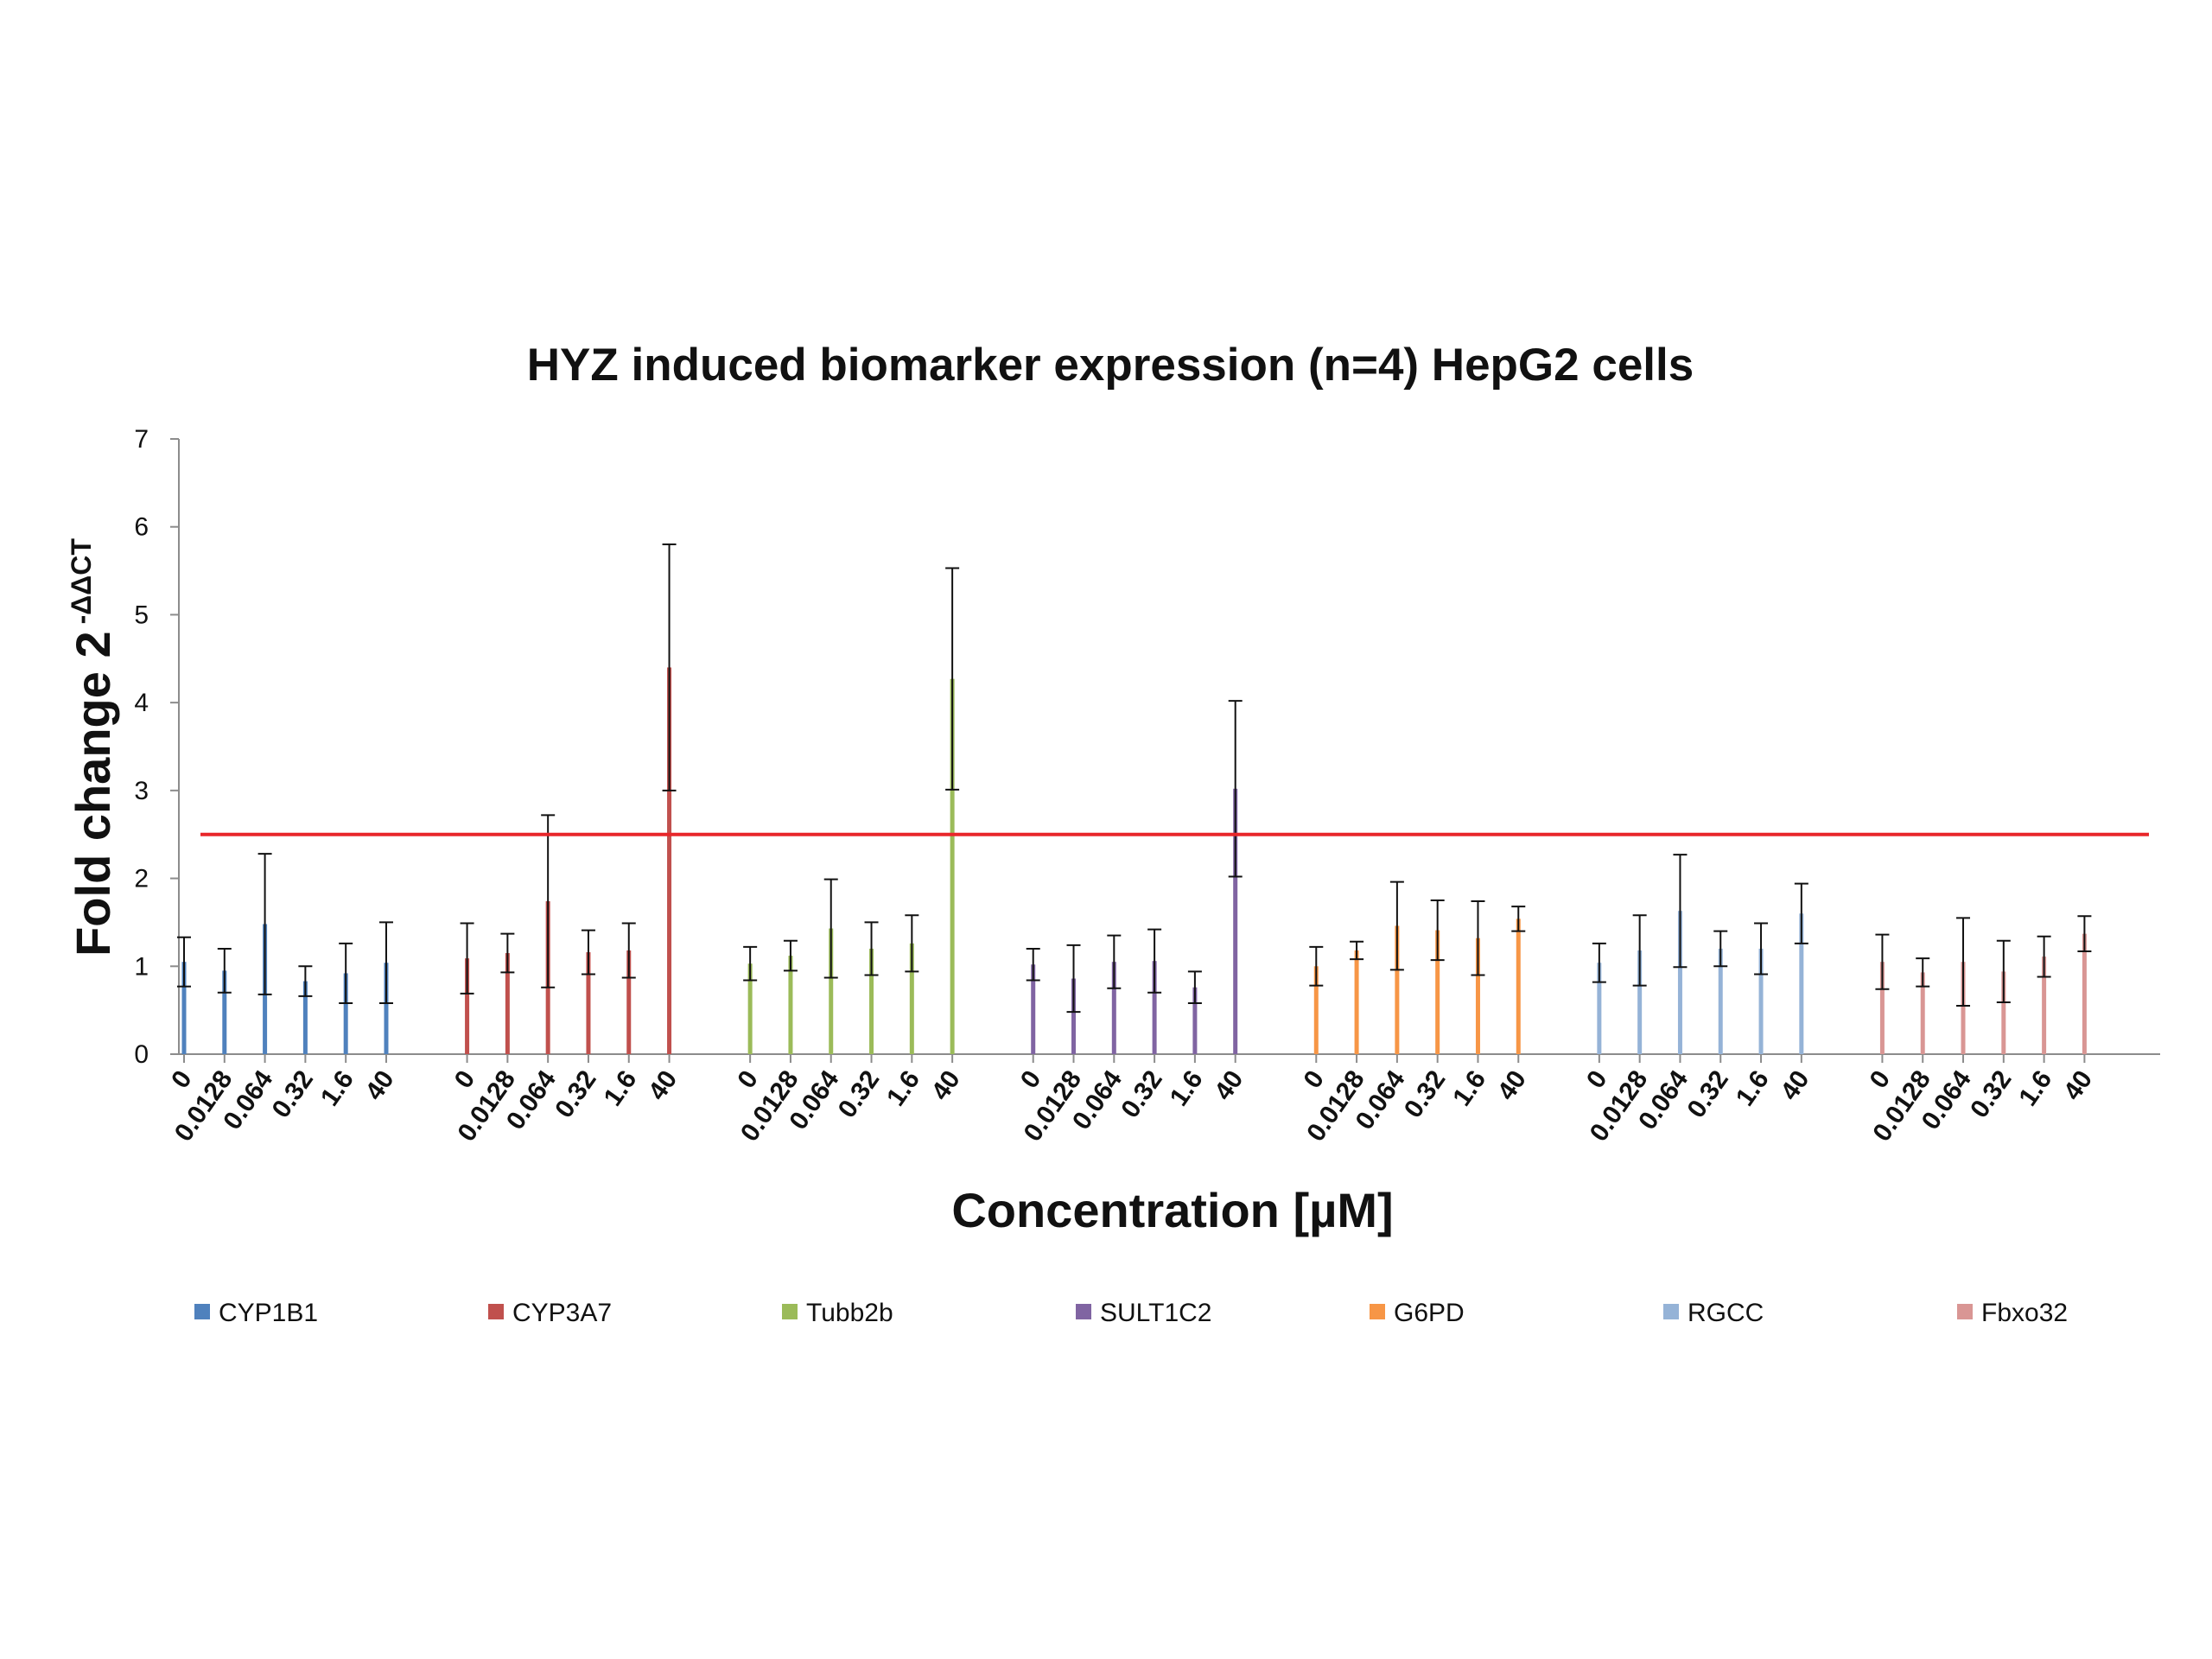  I want to click on legend-label: CYP3A7, so click(562, 1313).